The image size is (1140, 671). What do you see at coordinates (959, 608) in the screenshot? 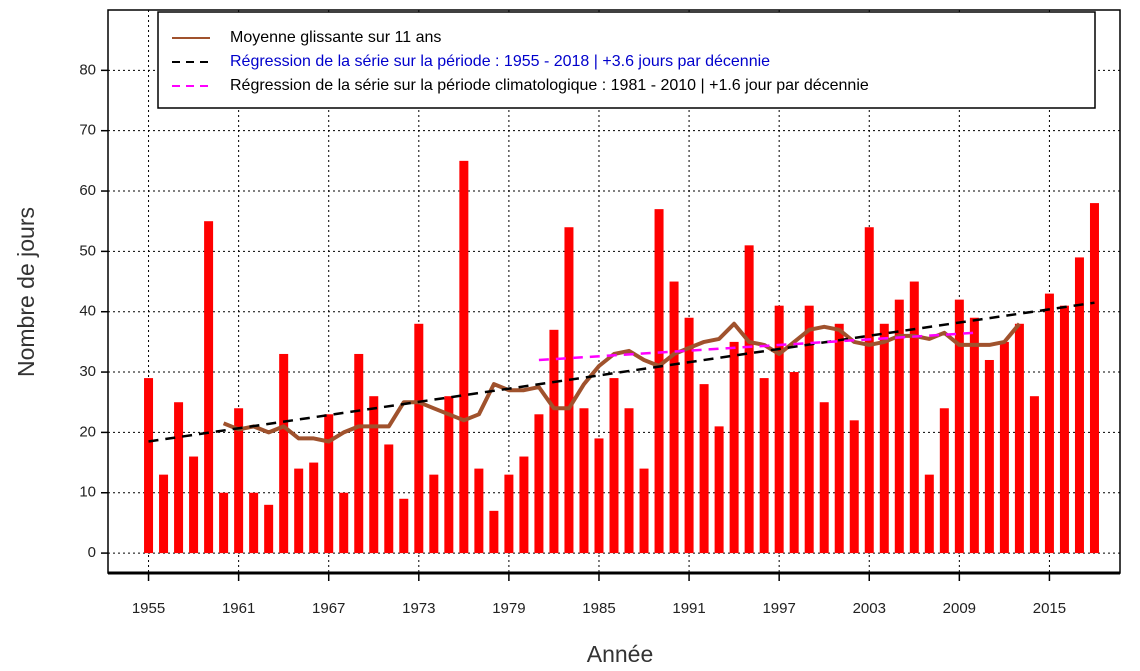
I see `x-tick-label: 2009` at bounding box center [959, 608].